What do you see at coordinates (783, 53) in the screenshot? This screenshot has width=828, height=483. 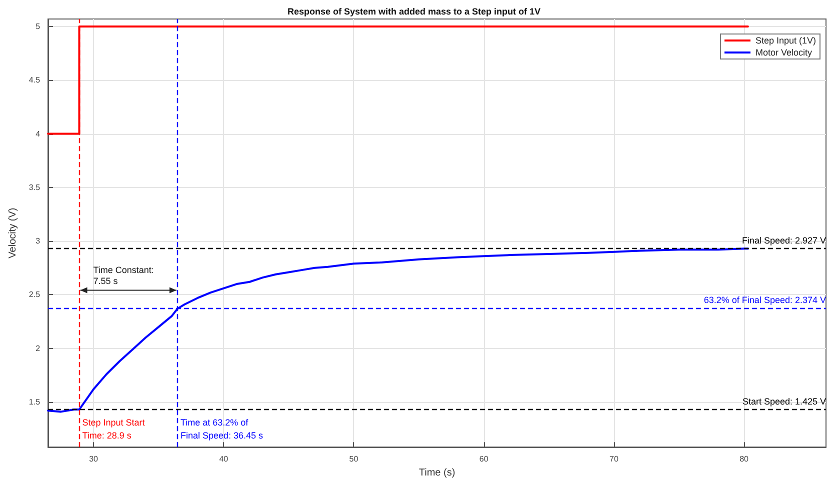 I see `legend-label: Motor Velocity` at bounding box center [783, 53].